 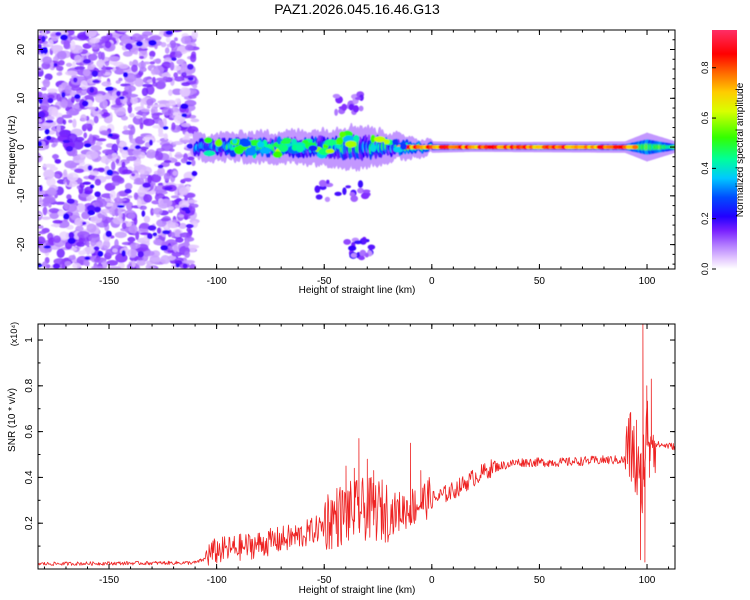 What do you see at coordinates (29, 340) in the screenshot?
I see `y-tick-label: 1` at bounding box center [29, 340].